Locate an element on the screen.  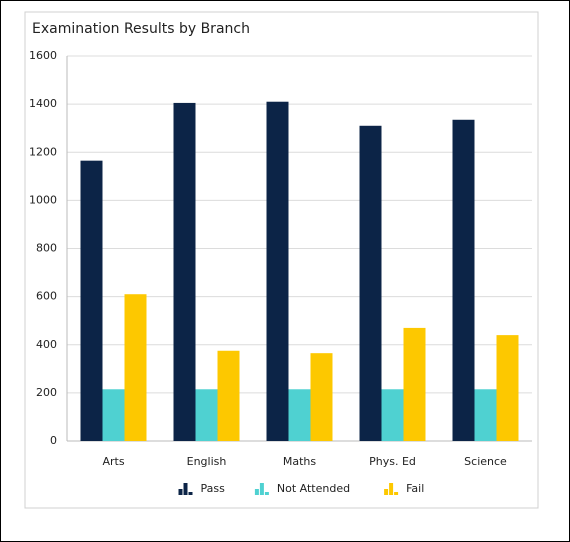
y-tick-label: 600 is located at coordinates (46, 296).